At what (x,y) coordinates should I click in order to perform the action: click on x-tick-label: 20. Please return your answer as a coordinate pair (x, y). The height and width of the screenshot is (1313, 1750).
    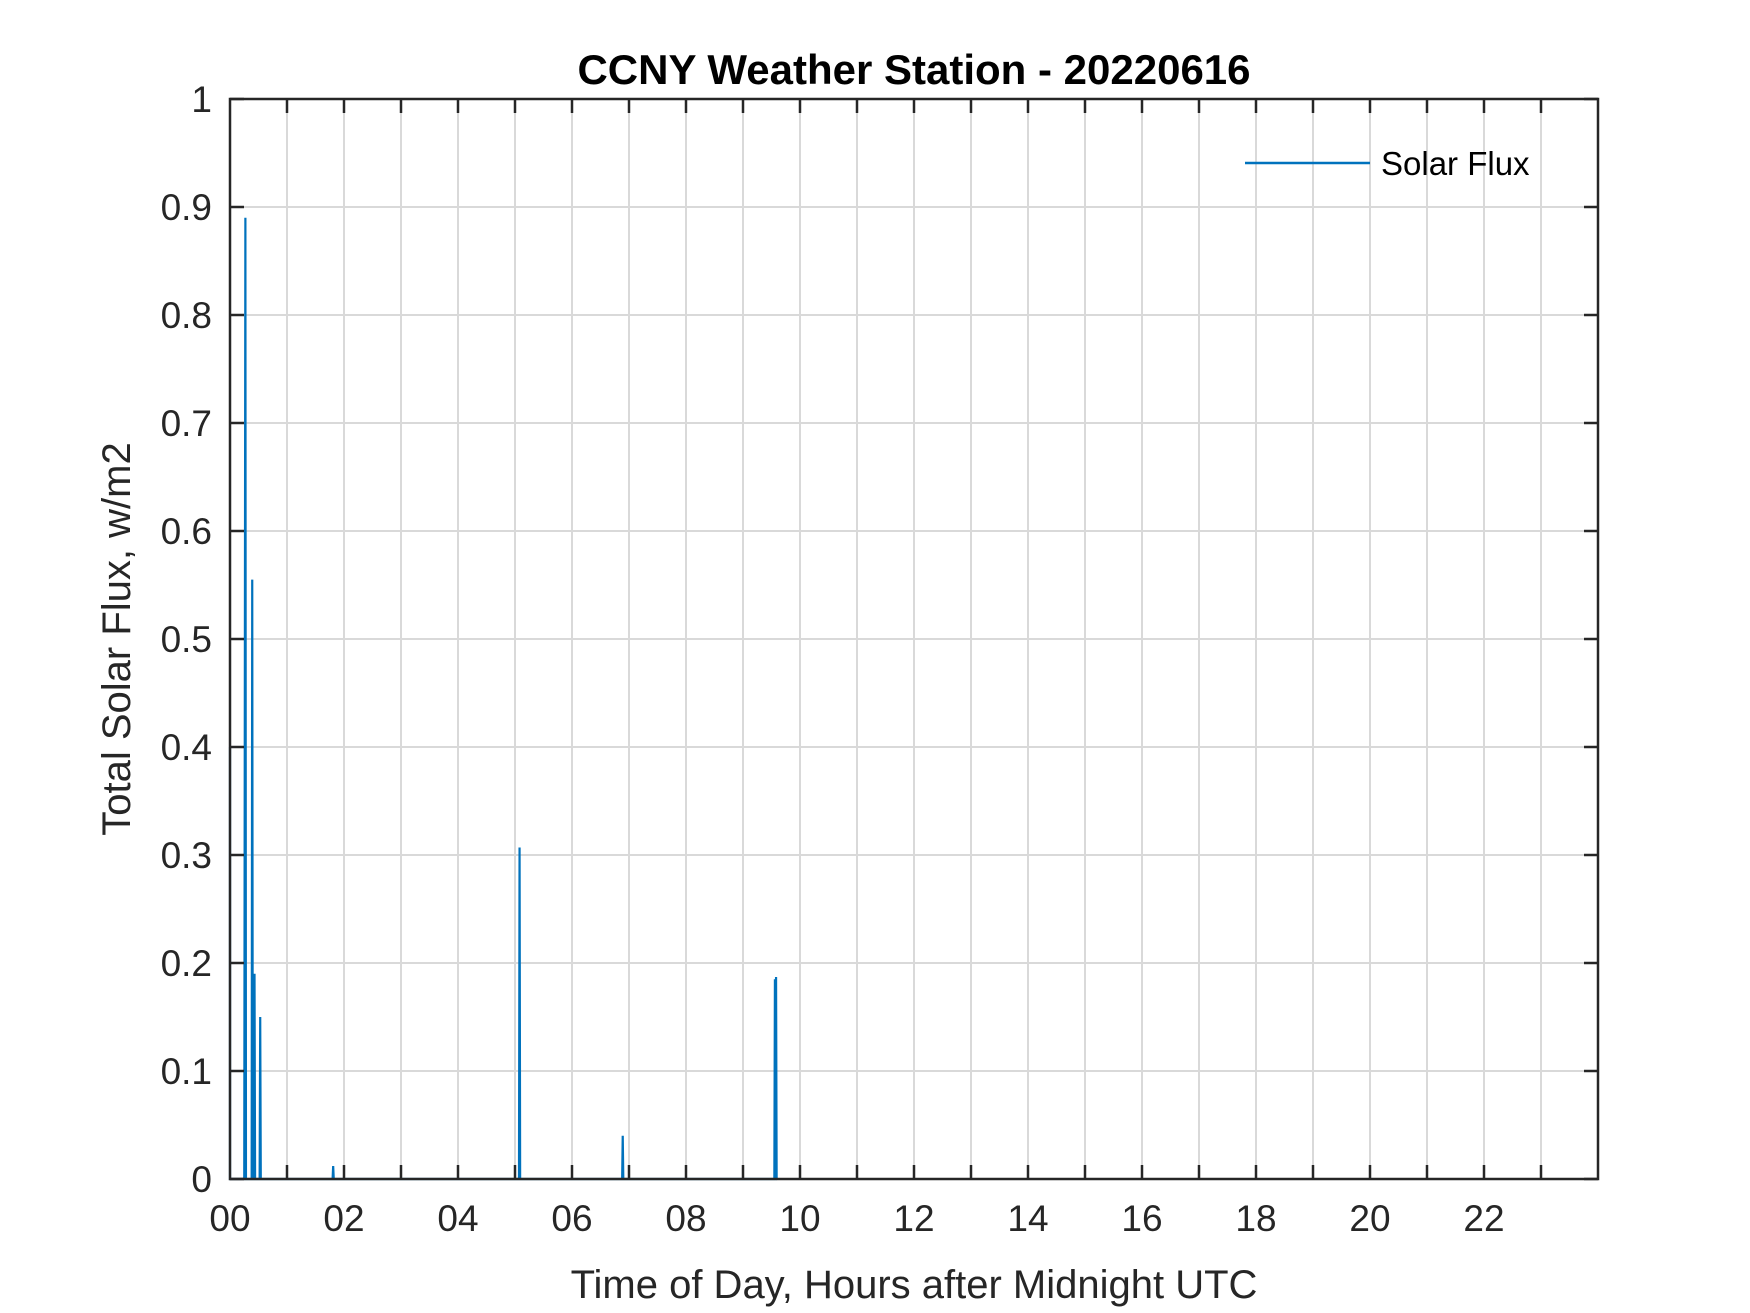
    Looking at the image, I should click on (1369, 1218).